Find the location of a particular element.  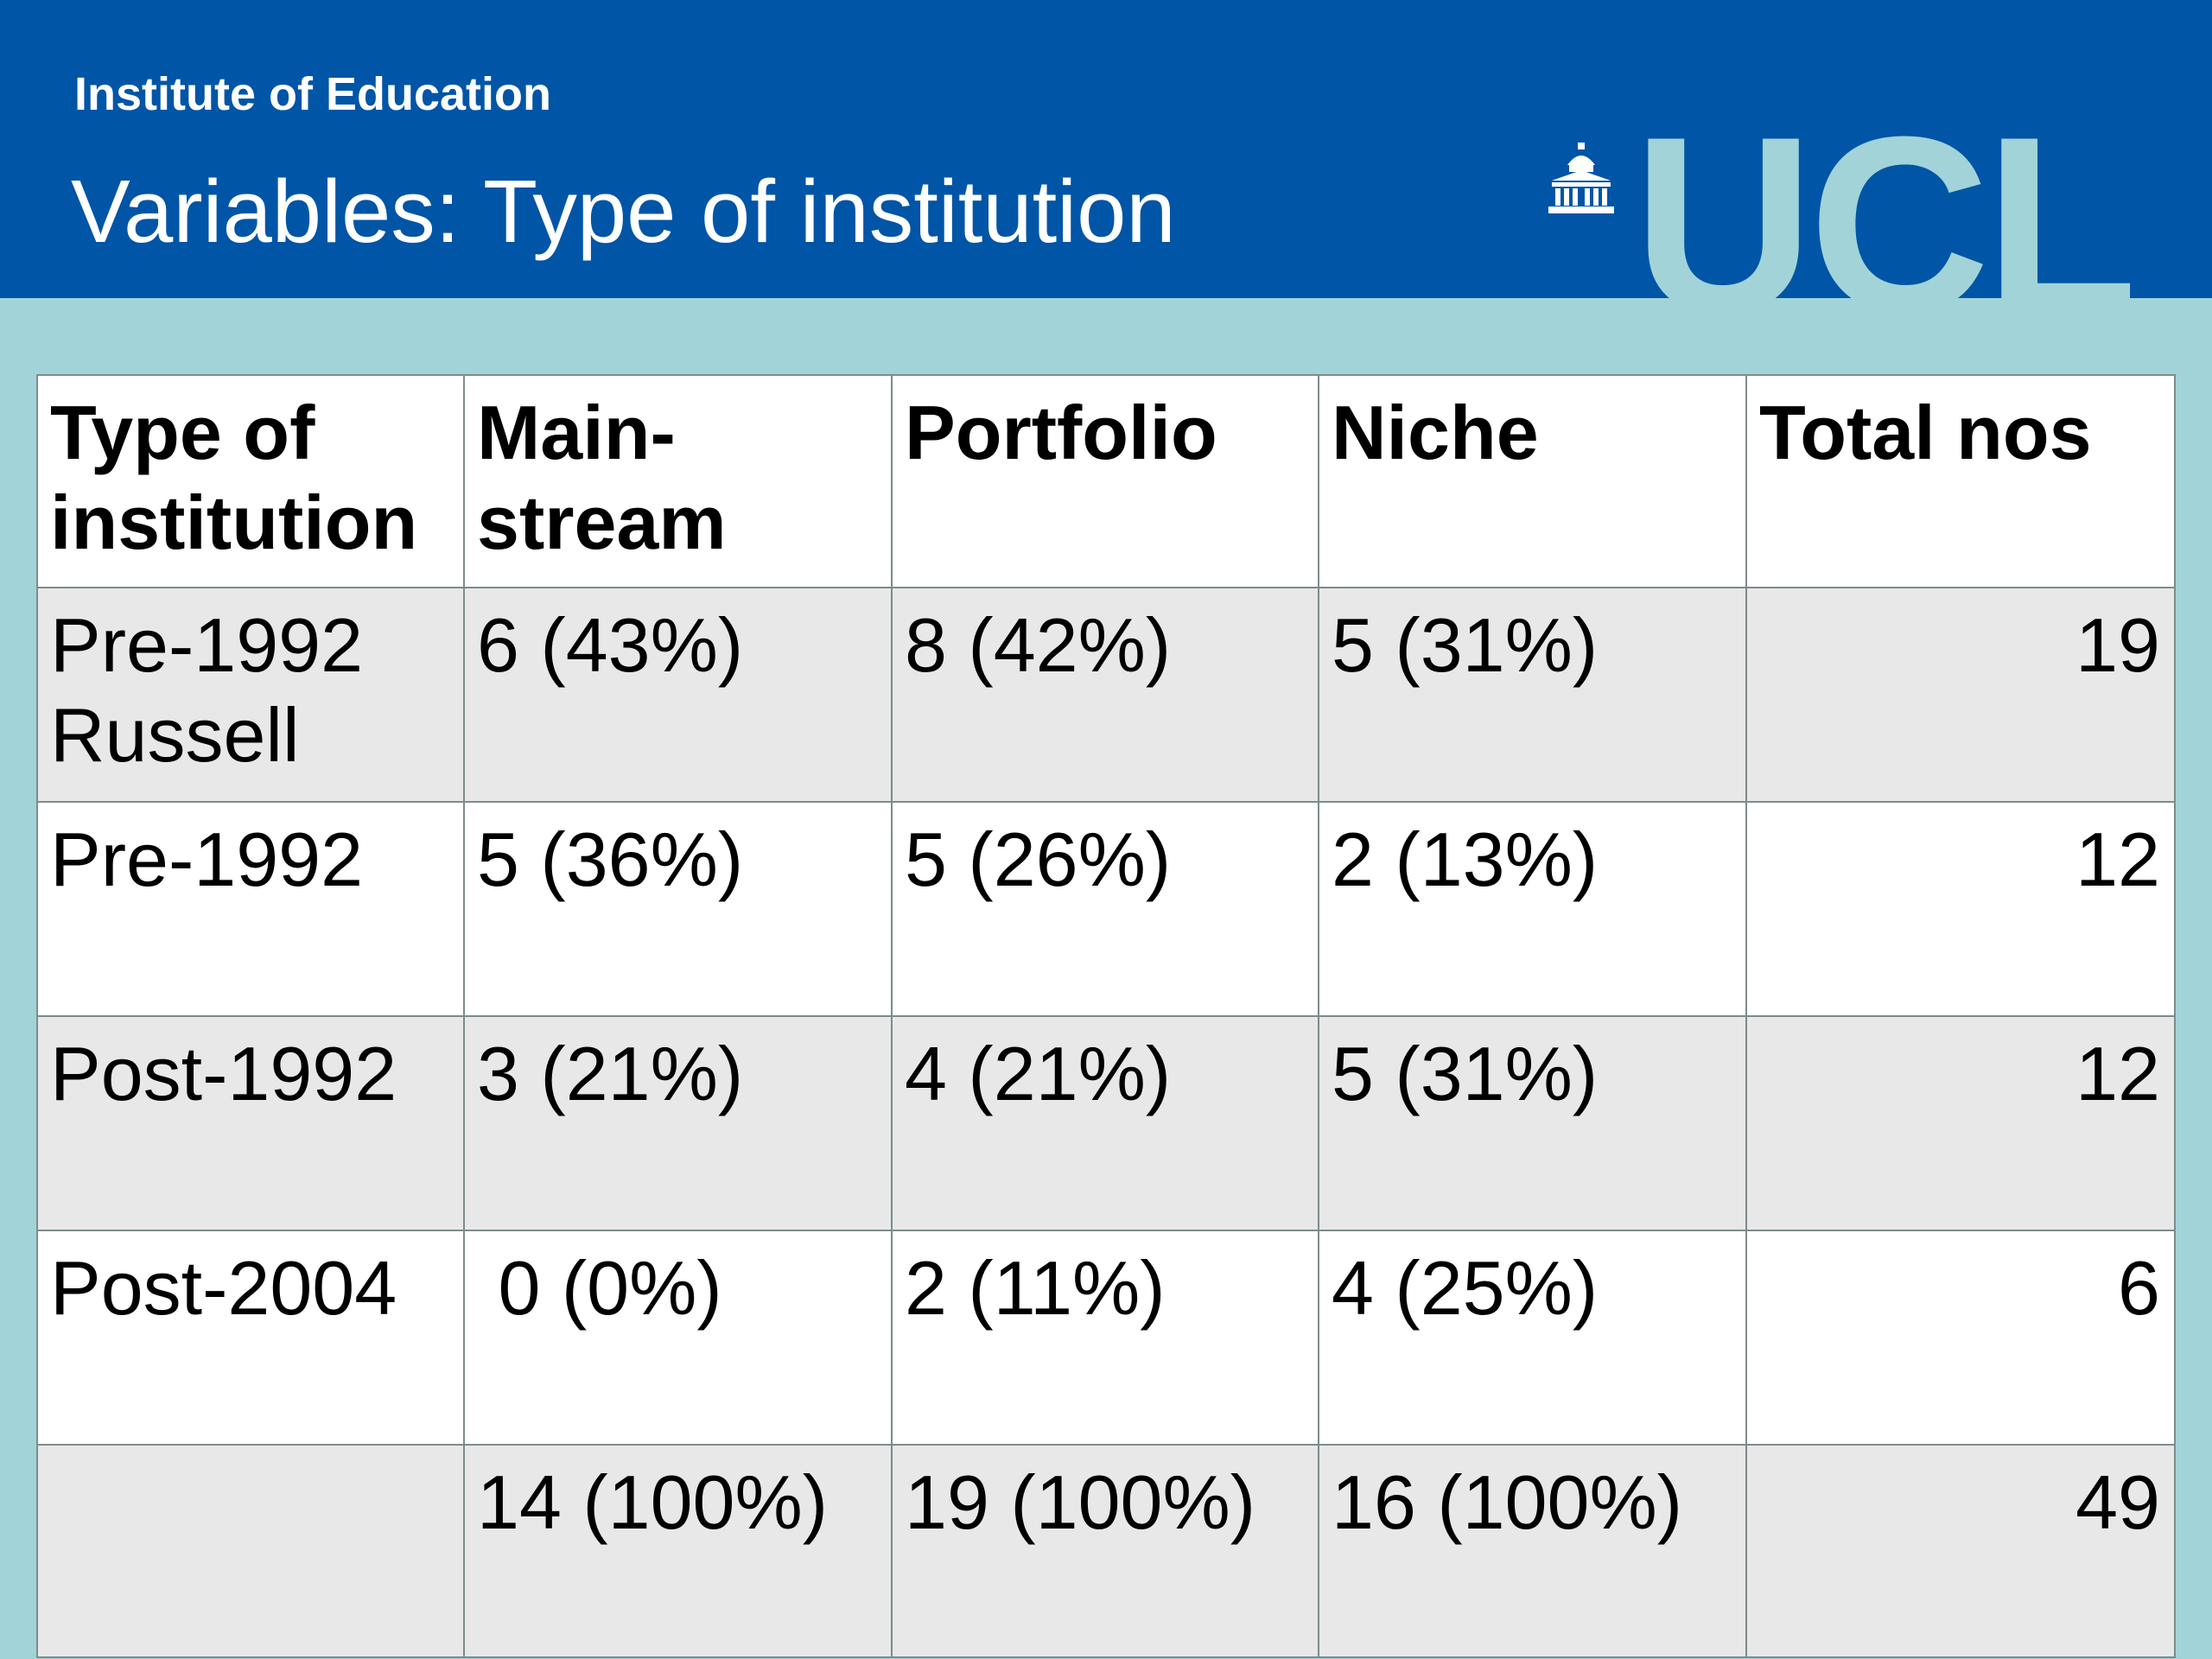

cell-niche: 4 (25%) is located at coordinates (1532, 1338).